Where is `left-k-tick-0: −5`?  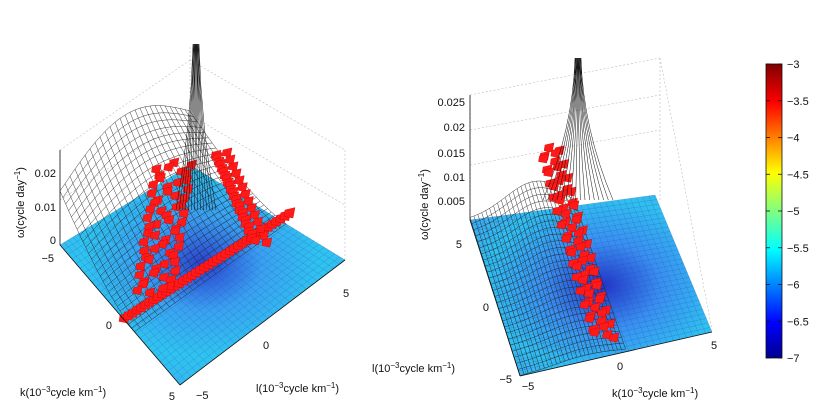
left-k-tick-0: −5 is located at coordinates (47, 259).